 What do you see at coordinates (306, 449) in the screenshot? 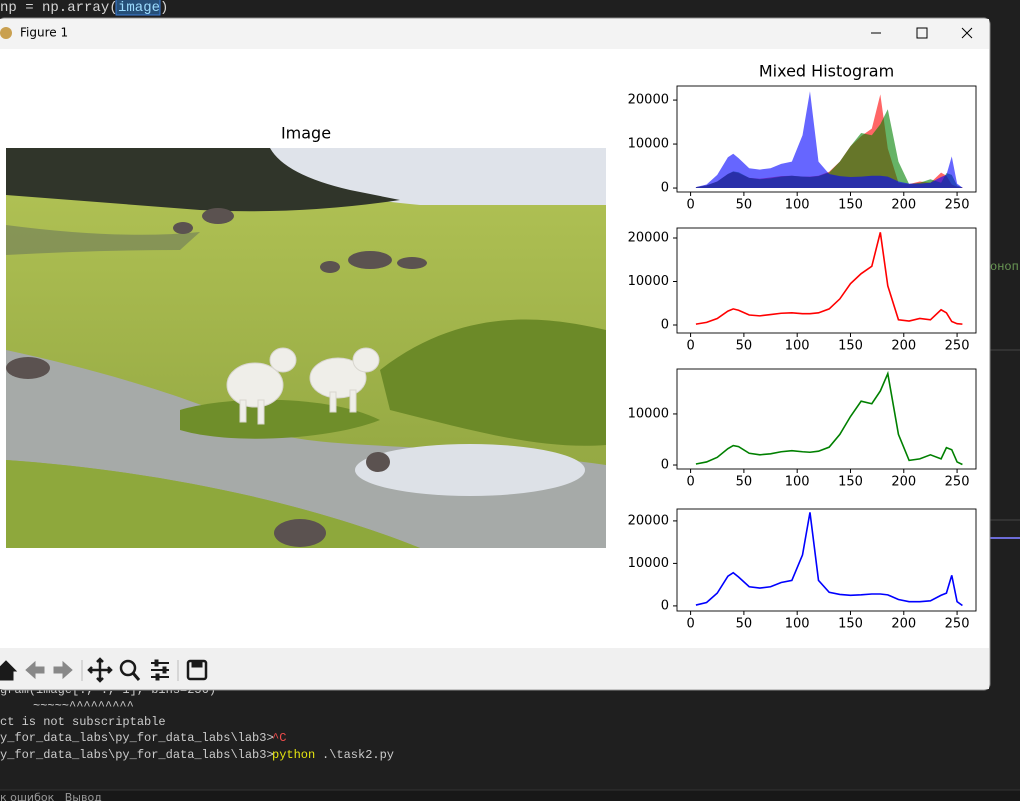
I see `river` at bounding box center [306, 449].